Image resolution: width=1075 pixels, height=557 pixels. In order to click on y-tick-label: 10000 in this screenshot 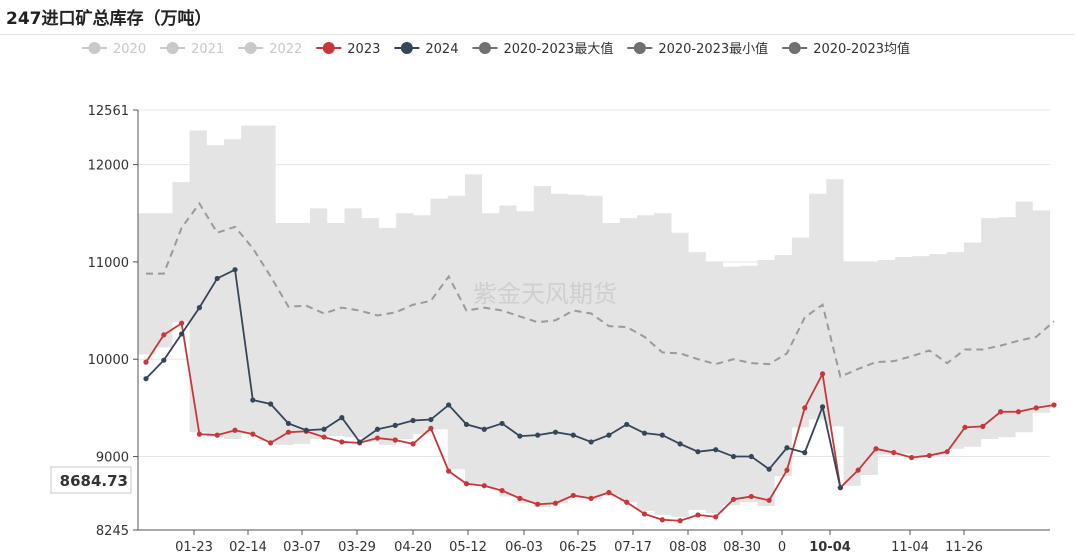, I will do `click(108, 360)`.